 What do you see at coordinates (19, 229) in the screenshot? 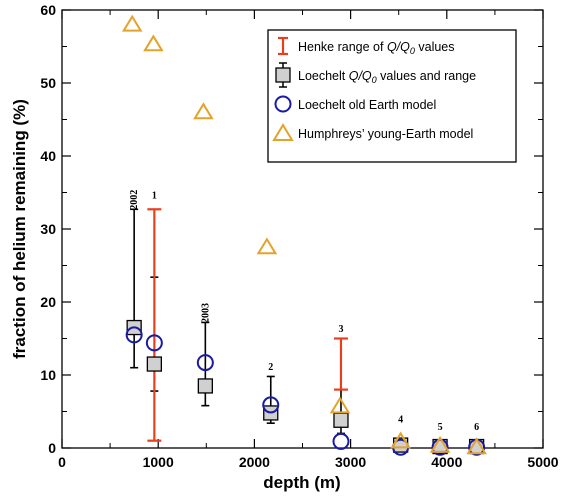
I see `y-axis-title: fraction of helium remaining (%)` at bounding box center [19, 229].